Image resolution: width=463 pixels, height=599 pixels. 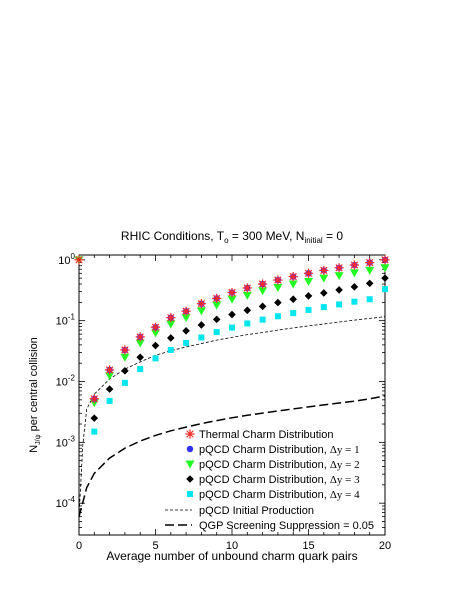 What do you see at coordinates (190, 449) in the screenshot?
I see `legend-symbol-circle` at bounding box center [190, 449].